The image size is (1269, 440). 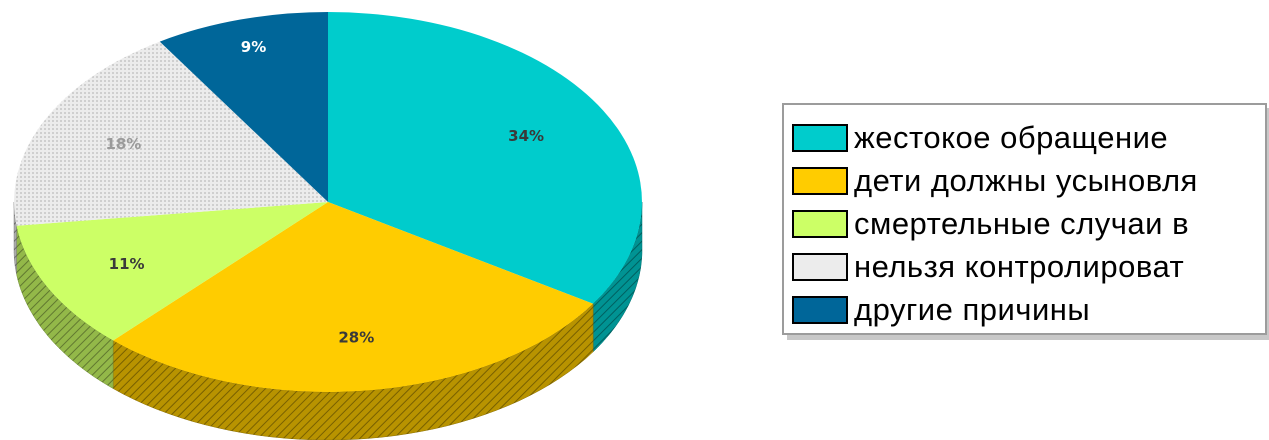 I want to click on legend-item: жестокое обращение, so click(x=980, y=138).